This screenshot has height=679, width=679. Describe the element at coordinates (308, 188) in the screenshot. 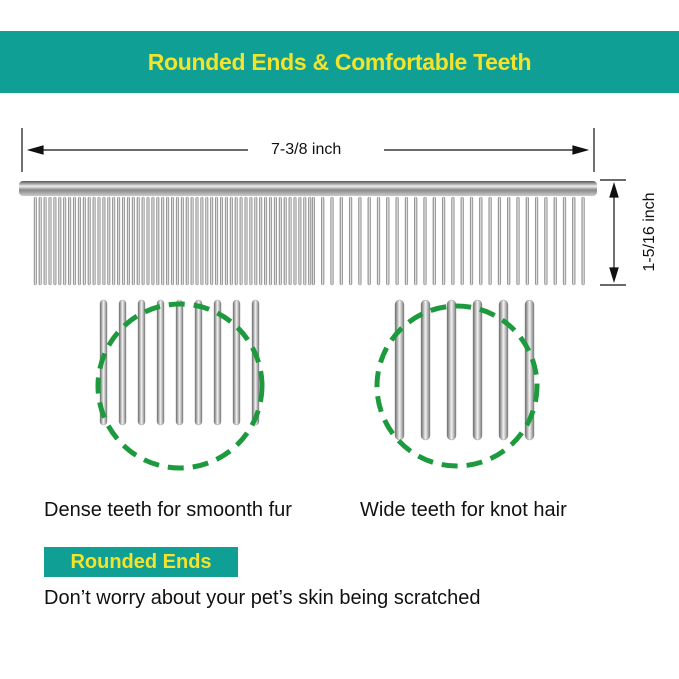

I see `comb-spine` at that location.